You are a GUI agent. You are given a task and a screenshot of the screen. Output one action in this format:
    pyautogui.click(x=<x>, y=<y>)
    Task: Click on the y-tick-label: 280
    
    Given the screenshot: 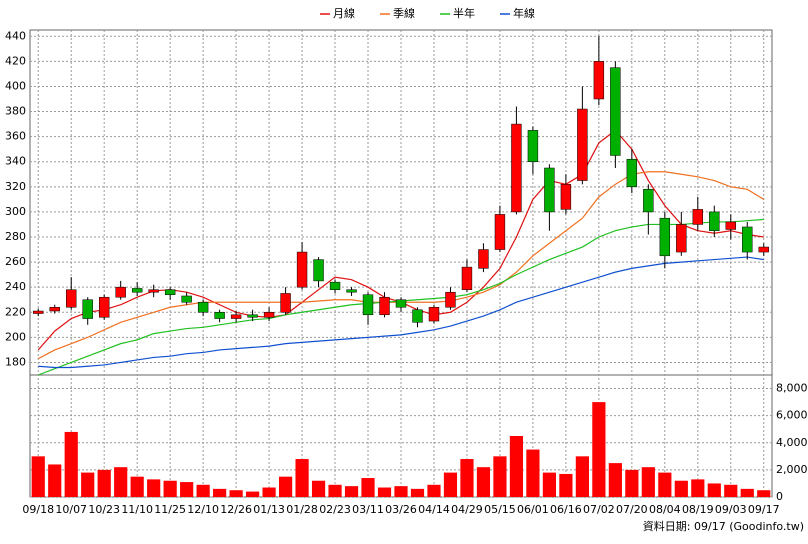 What is the action you would take?
    pyautogui.click(x=15, y=236)
    